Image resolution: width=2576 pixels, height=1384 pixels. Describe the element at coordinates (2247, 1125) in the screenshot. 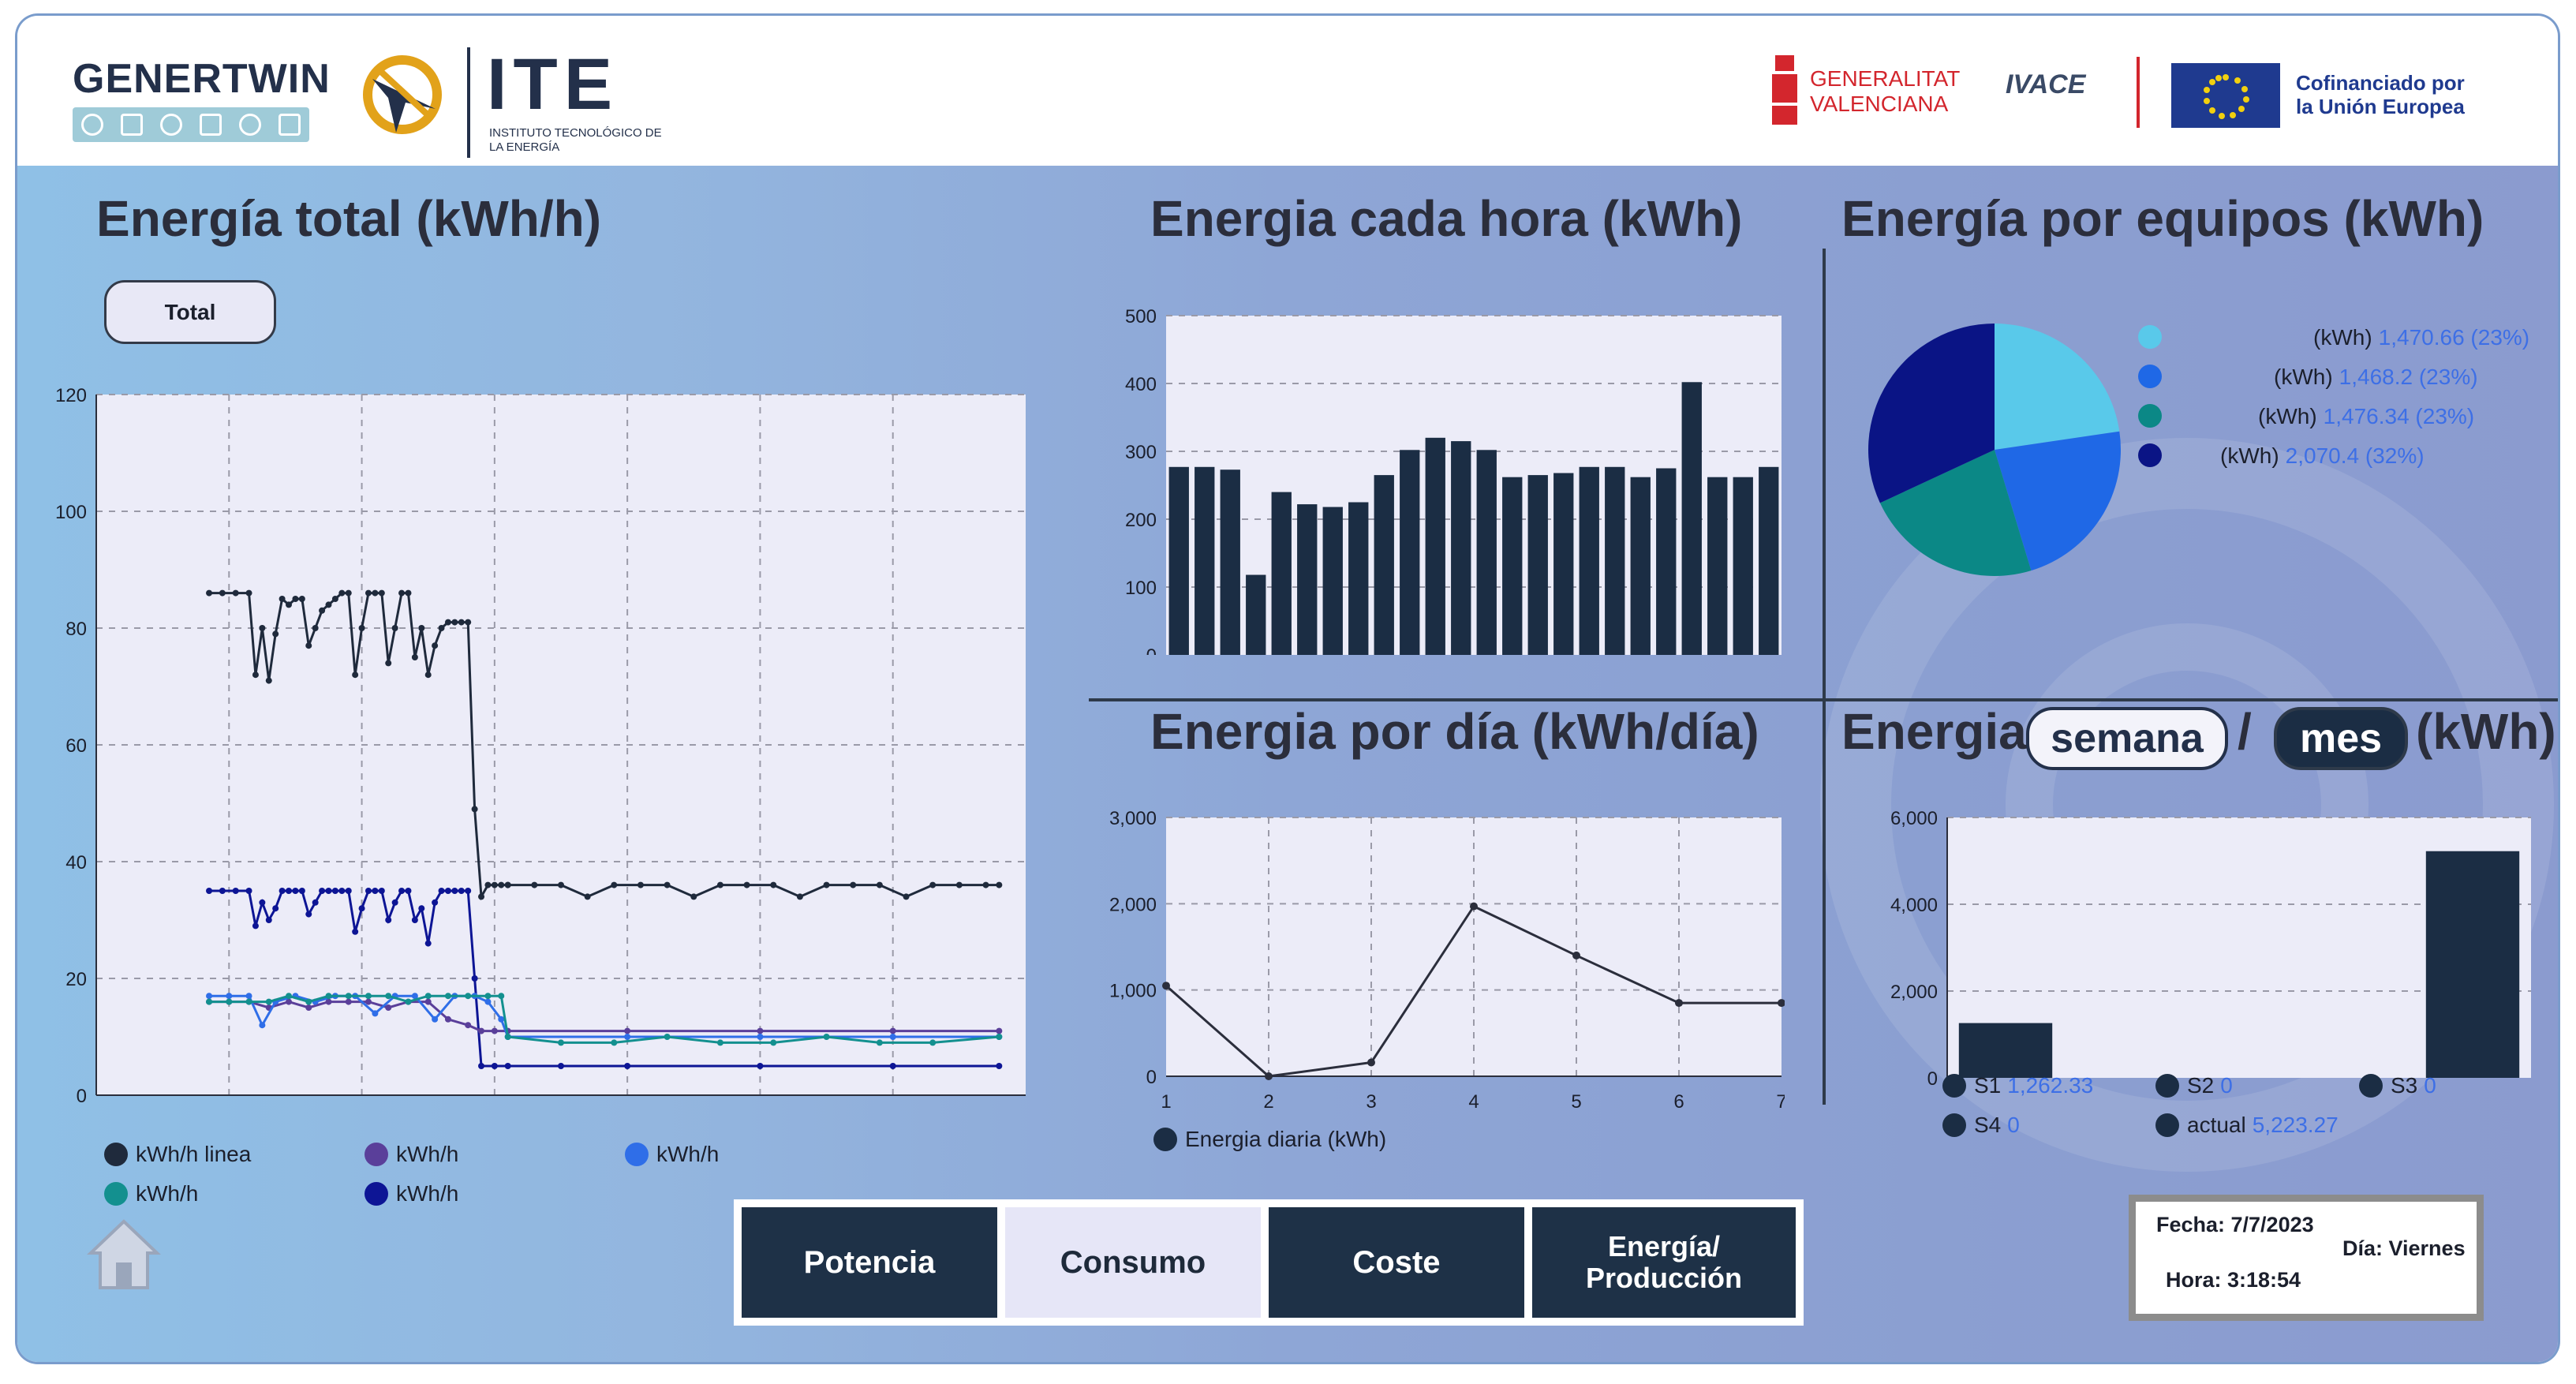

I see `period-legend-item: actual 5,223.27` at that location.